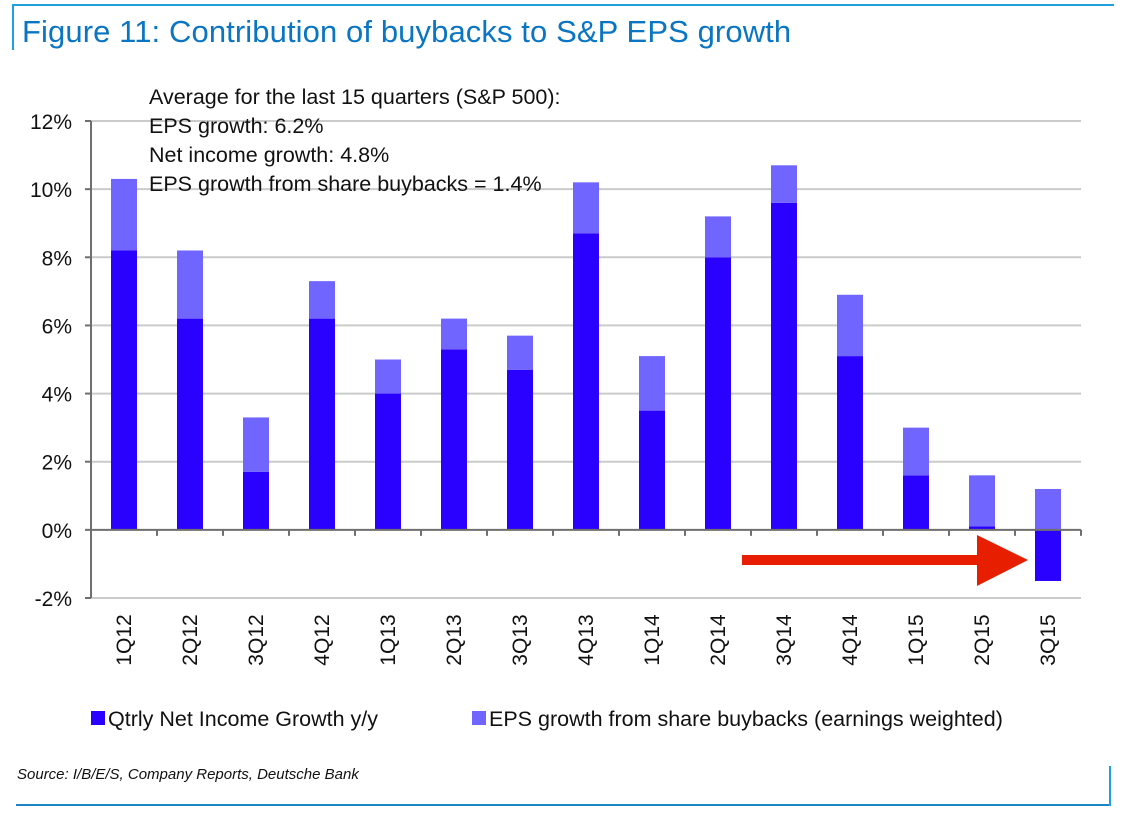  I want to click on annotation-line: EPS growth from share buybacks = 1.4%, so click(345, 184).